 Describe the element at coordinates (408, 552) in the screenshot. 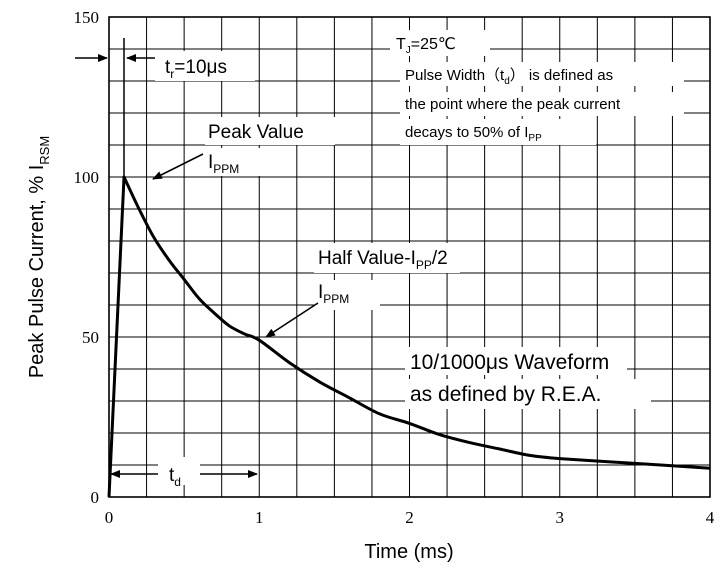

I see `x-axis-label: Time (ms)` at that location.